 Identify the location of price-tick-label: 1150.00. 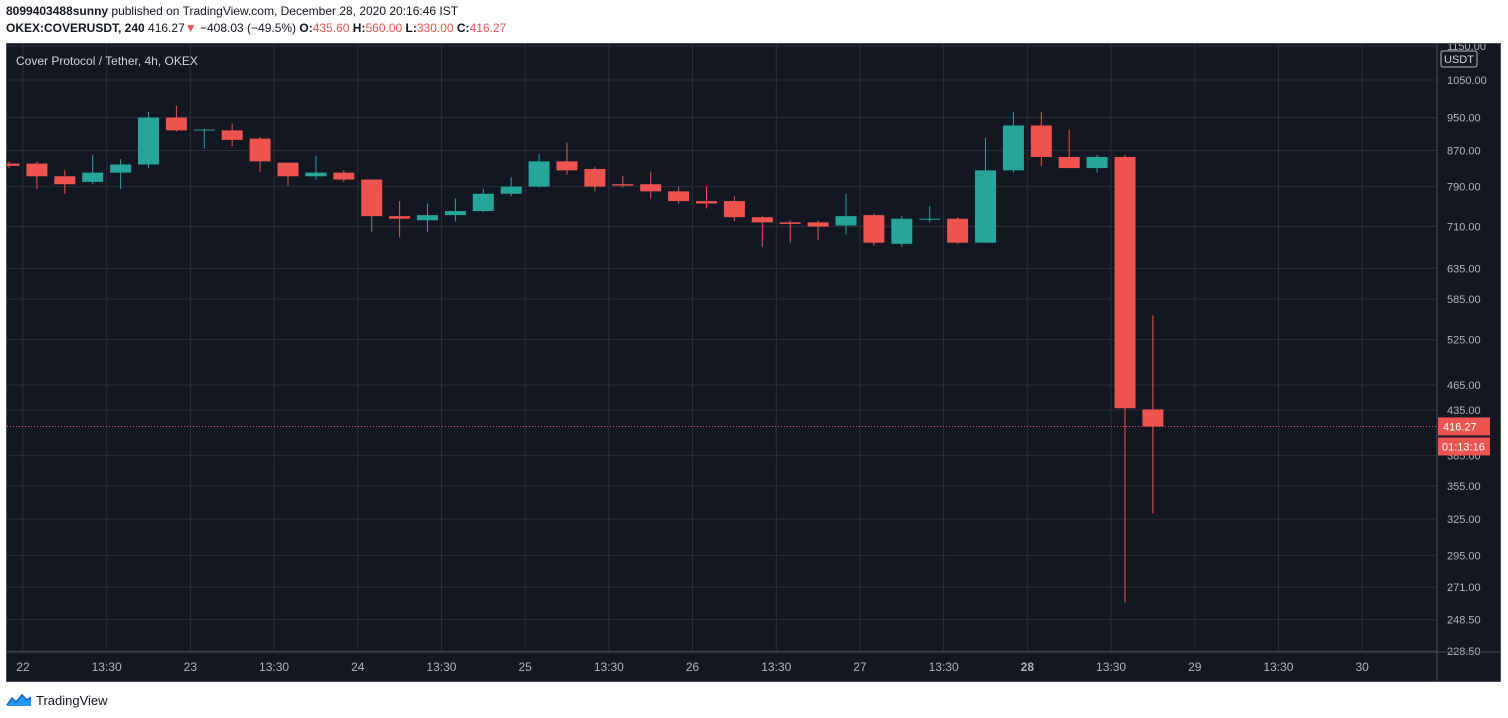
(1466, 48).